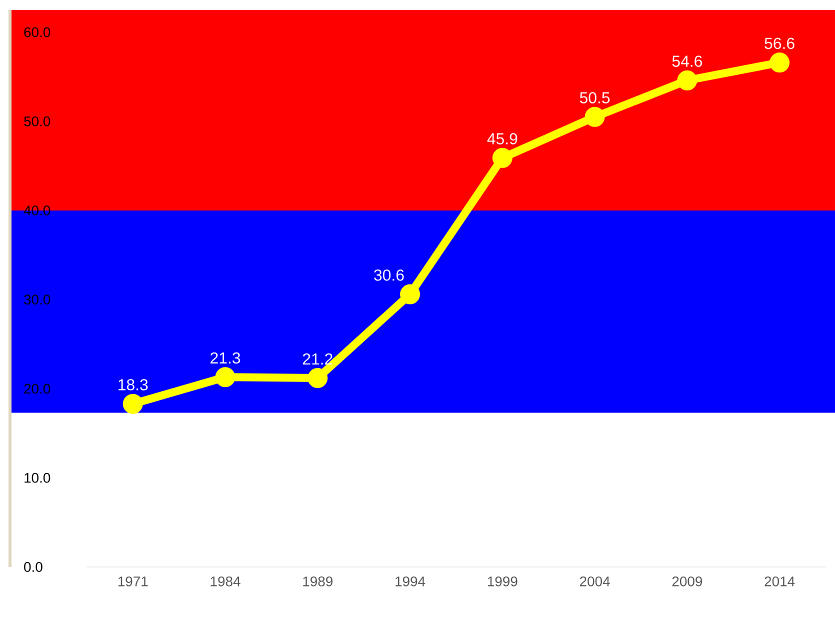 The height and width of the screenshot is (618, 835). What do you see at coordinates (687, 61) in the screenshot?
I see `data-label: 54.6` at bounding box center [687, 61].